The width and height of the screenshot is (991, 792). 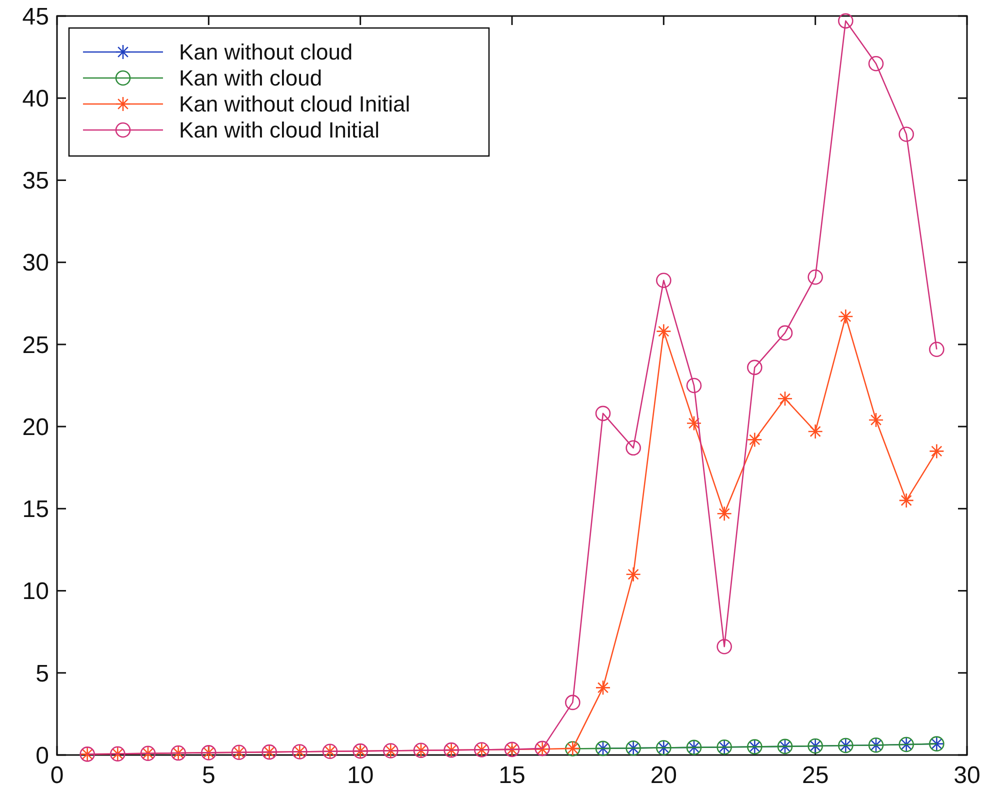 What do you see at coordinates (35, 592) in the screenshot?
I see `y-tick-label: 10` at bounding box center [35, 592].